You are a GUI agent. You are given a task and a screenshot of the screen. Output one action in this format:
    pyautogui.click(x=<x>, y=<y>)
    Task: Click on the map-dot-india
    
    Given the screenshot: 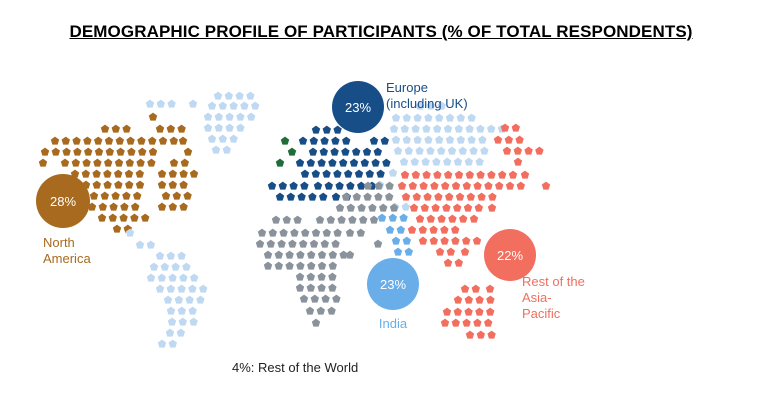 What is the action you would take?
    pyautogui.click(x=396, y=240)
    